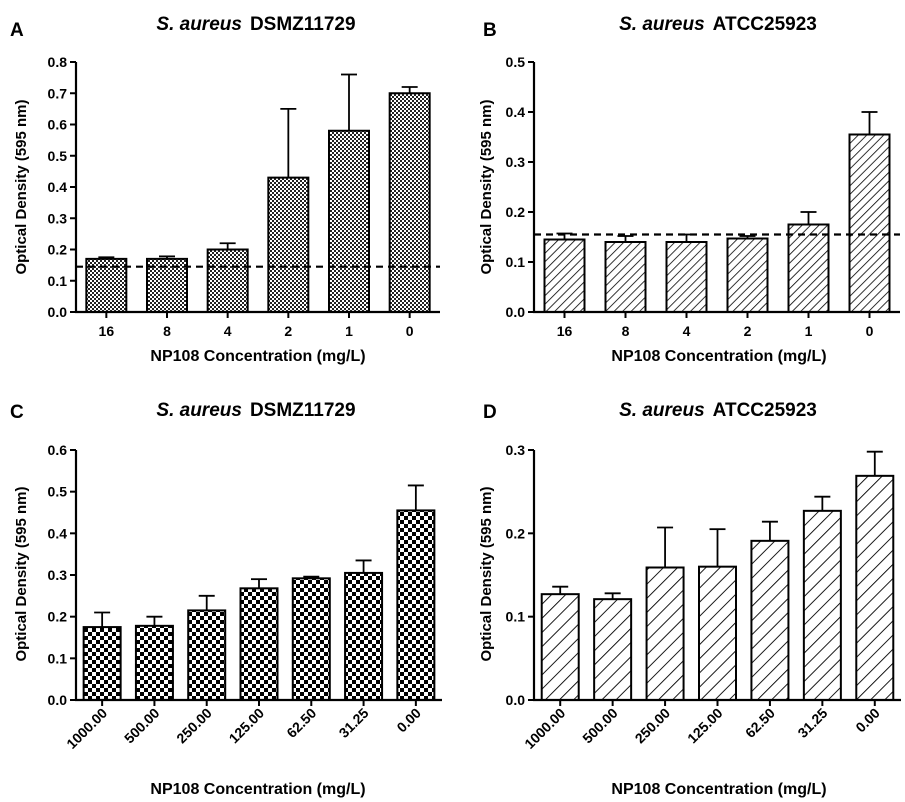 This screenshot has width=905, height=802. What do you see at coordinates (58, 93) in the screenshot?
I see `y-tick-label: 0.7` at bounding box center [58, 93].